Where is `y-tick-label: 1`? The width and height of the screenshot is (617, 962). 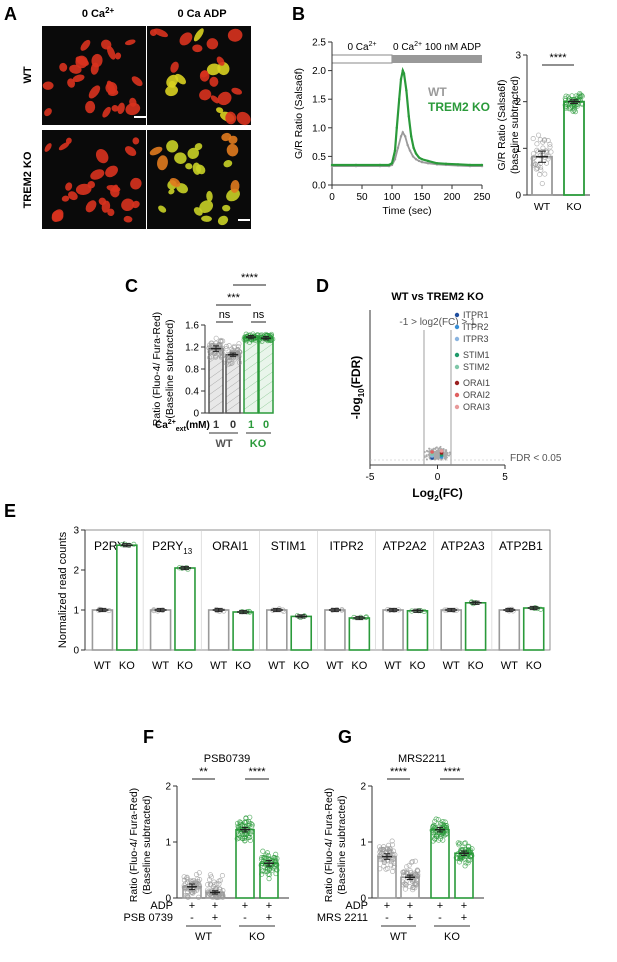
y-tick-label: 1 is located at coordinates (168, 843).